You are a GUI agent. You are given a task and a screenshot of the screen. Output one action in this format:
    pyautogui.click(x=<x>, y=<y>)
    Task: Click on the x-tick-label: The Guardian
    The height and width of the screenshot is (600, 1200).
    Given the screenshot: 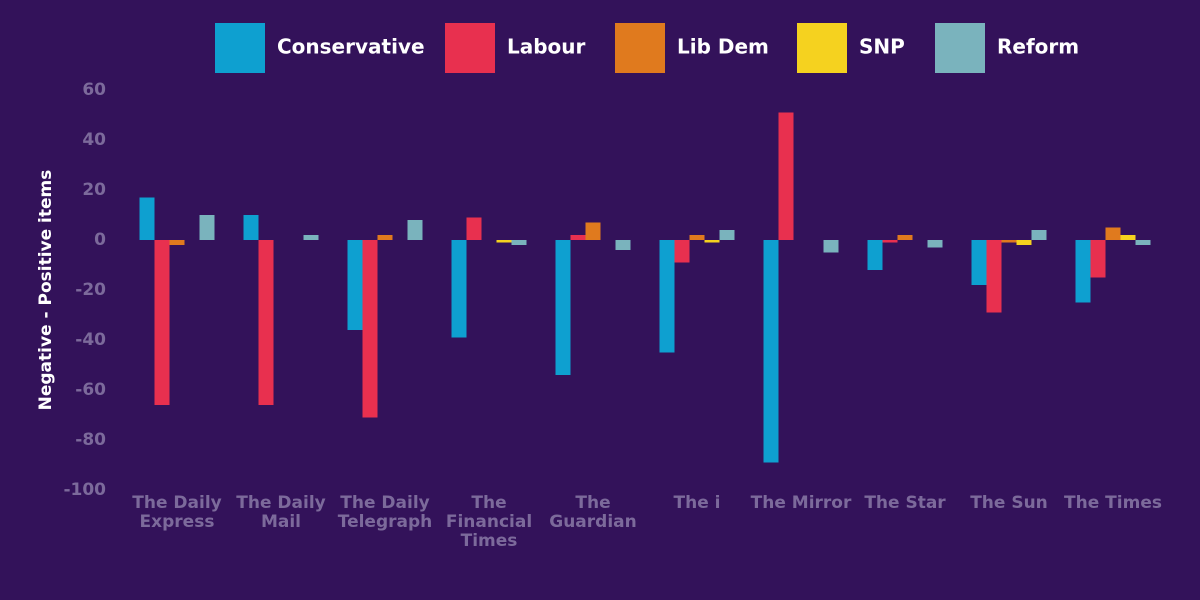 What is the action you would take?
    pyautogui.click(x=592, y=512)
    